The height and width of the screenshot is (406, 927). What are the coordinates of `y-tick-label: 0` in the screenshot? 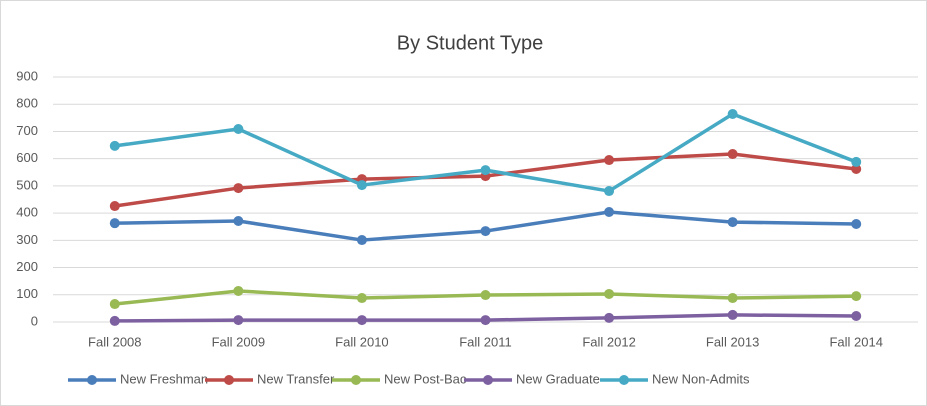 It's located at (34, 320).